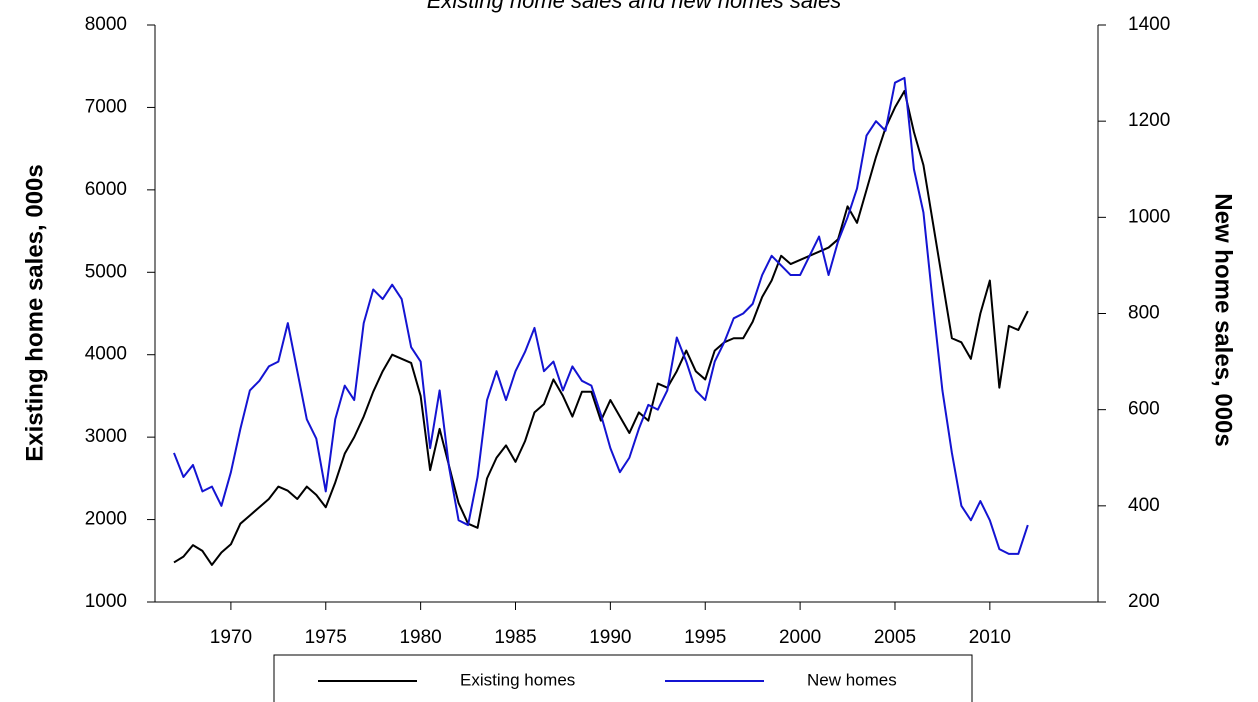  Describe the element at coordinates (895, 637) in the screenshot. I see `x-tick-label: 2005` at that location.